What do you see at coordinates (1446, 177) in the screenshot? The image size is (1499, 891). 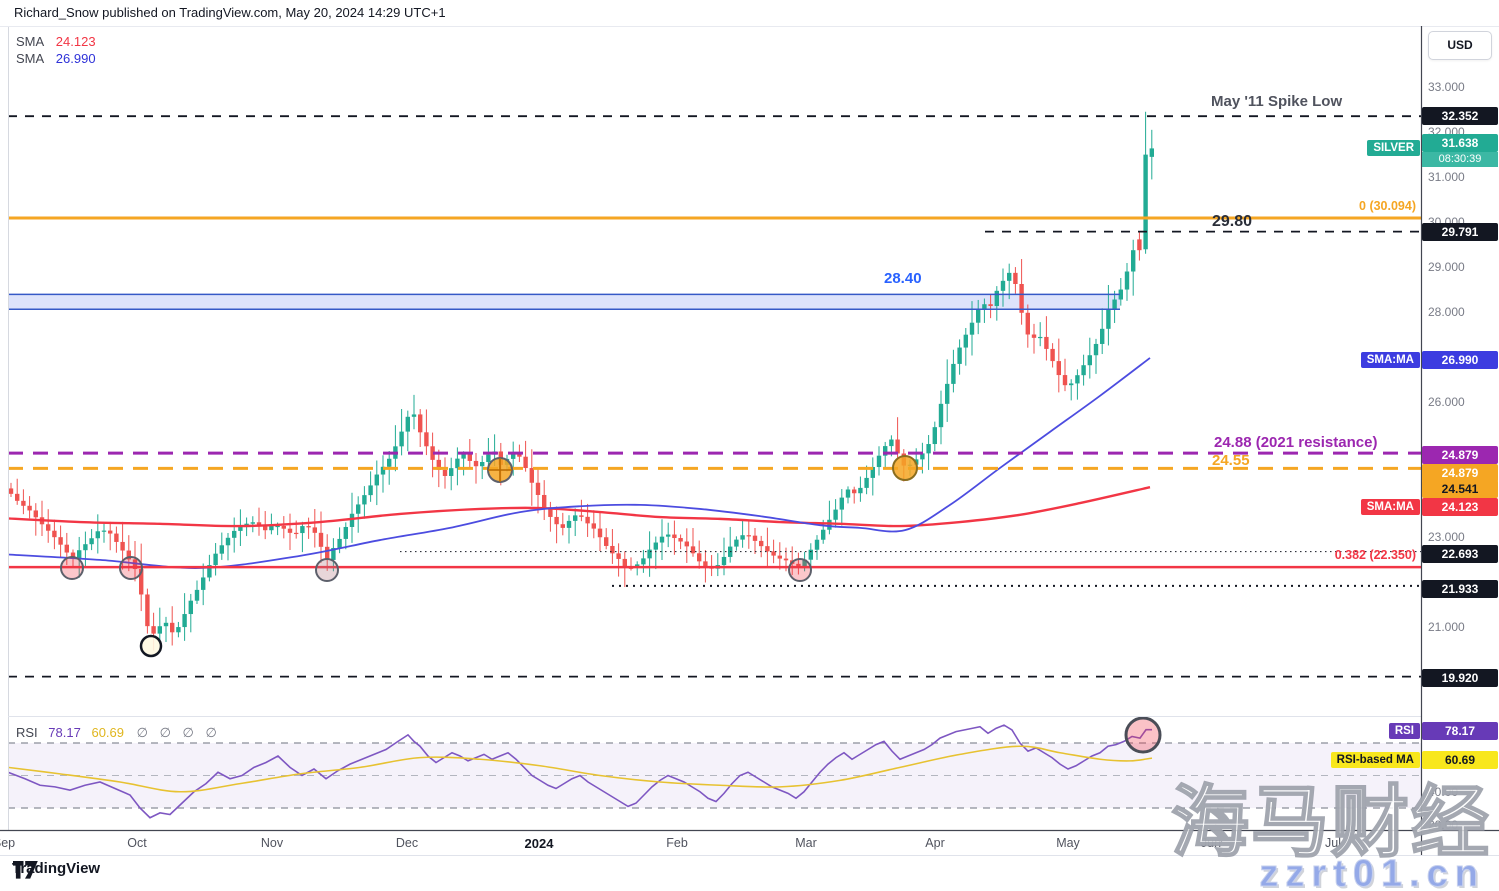 I see `axis-tick-31.000: 31.000` at bounding box center [1446, 177].